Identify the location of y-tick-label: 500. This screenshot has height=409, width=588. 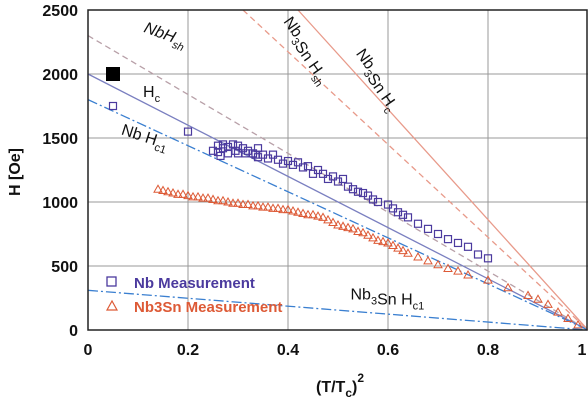
(64, 267).